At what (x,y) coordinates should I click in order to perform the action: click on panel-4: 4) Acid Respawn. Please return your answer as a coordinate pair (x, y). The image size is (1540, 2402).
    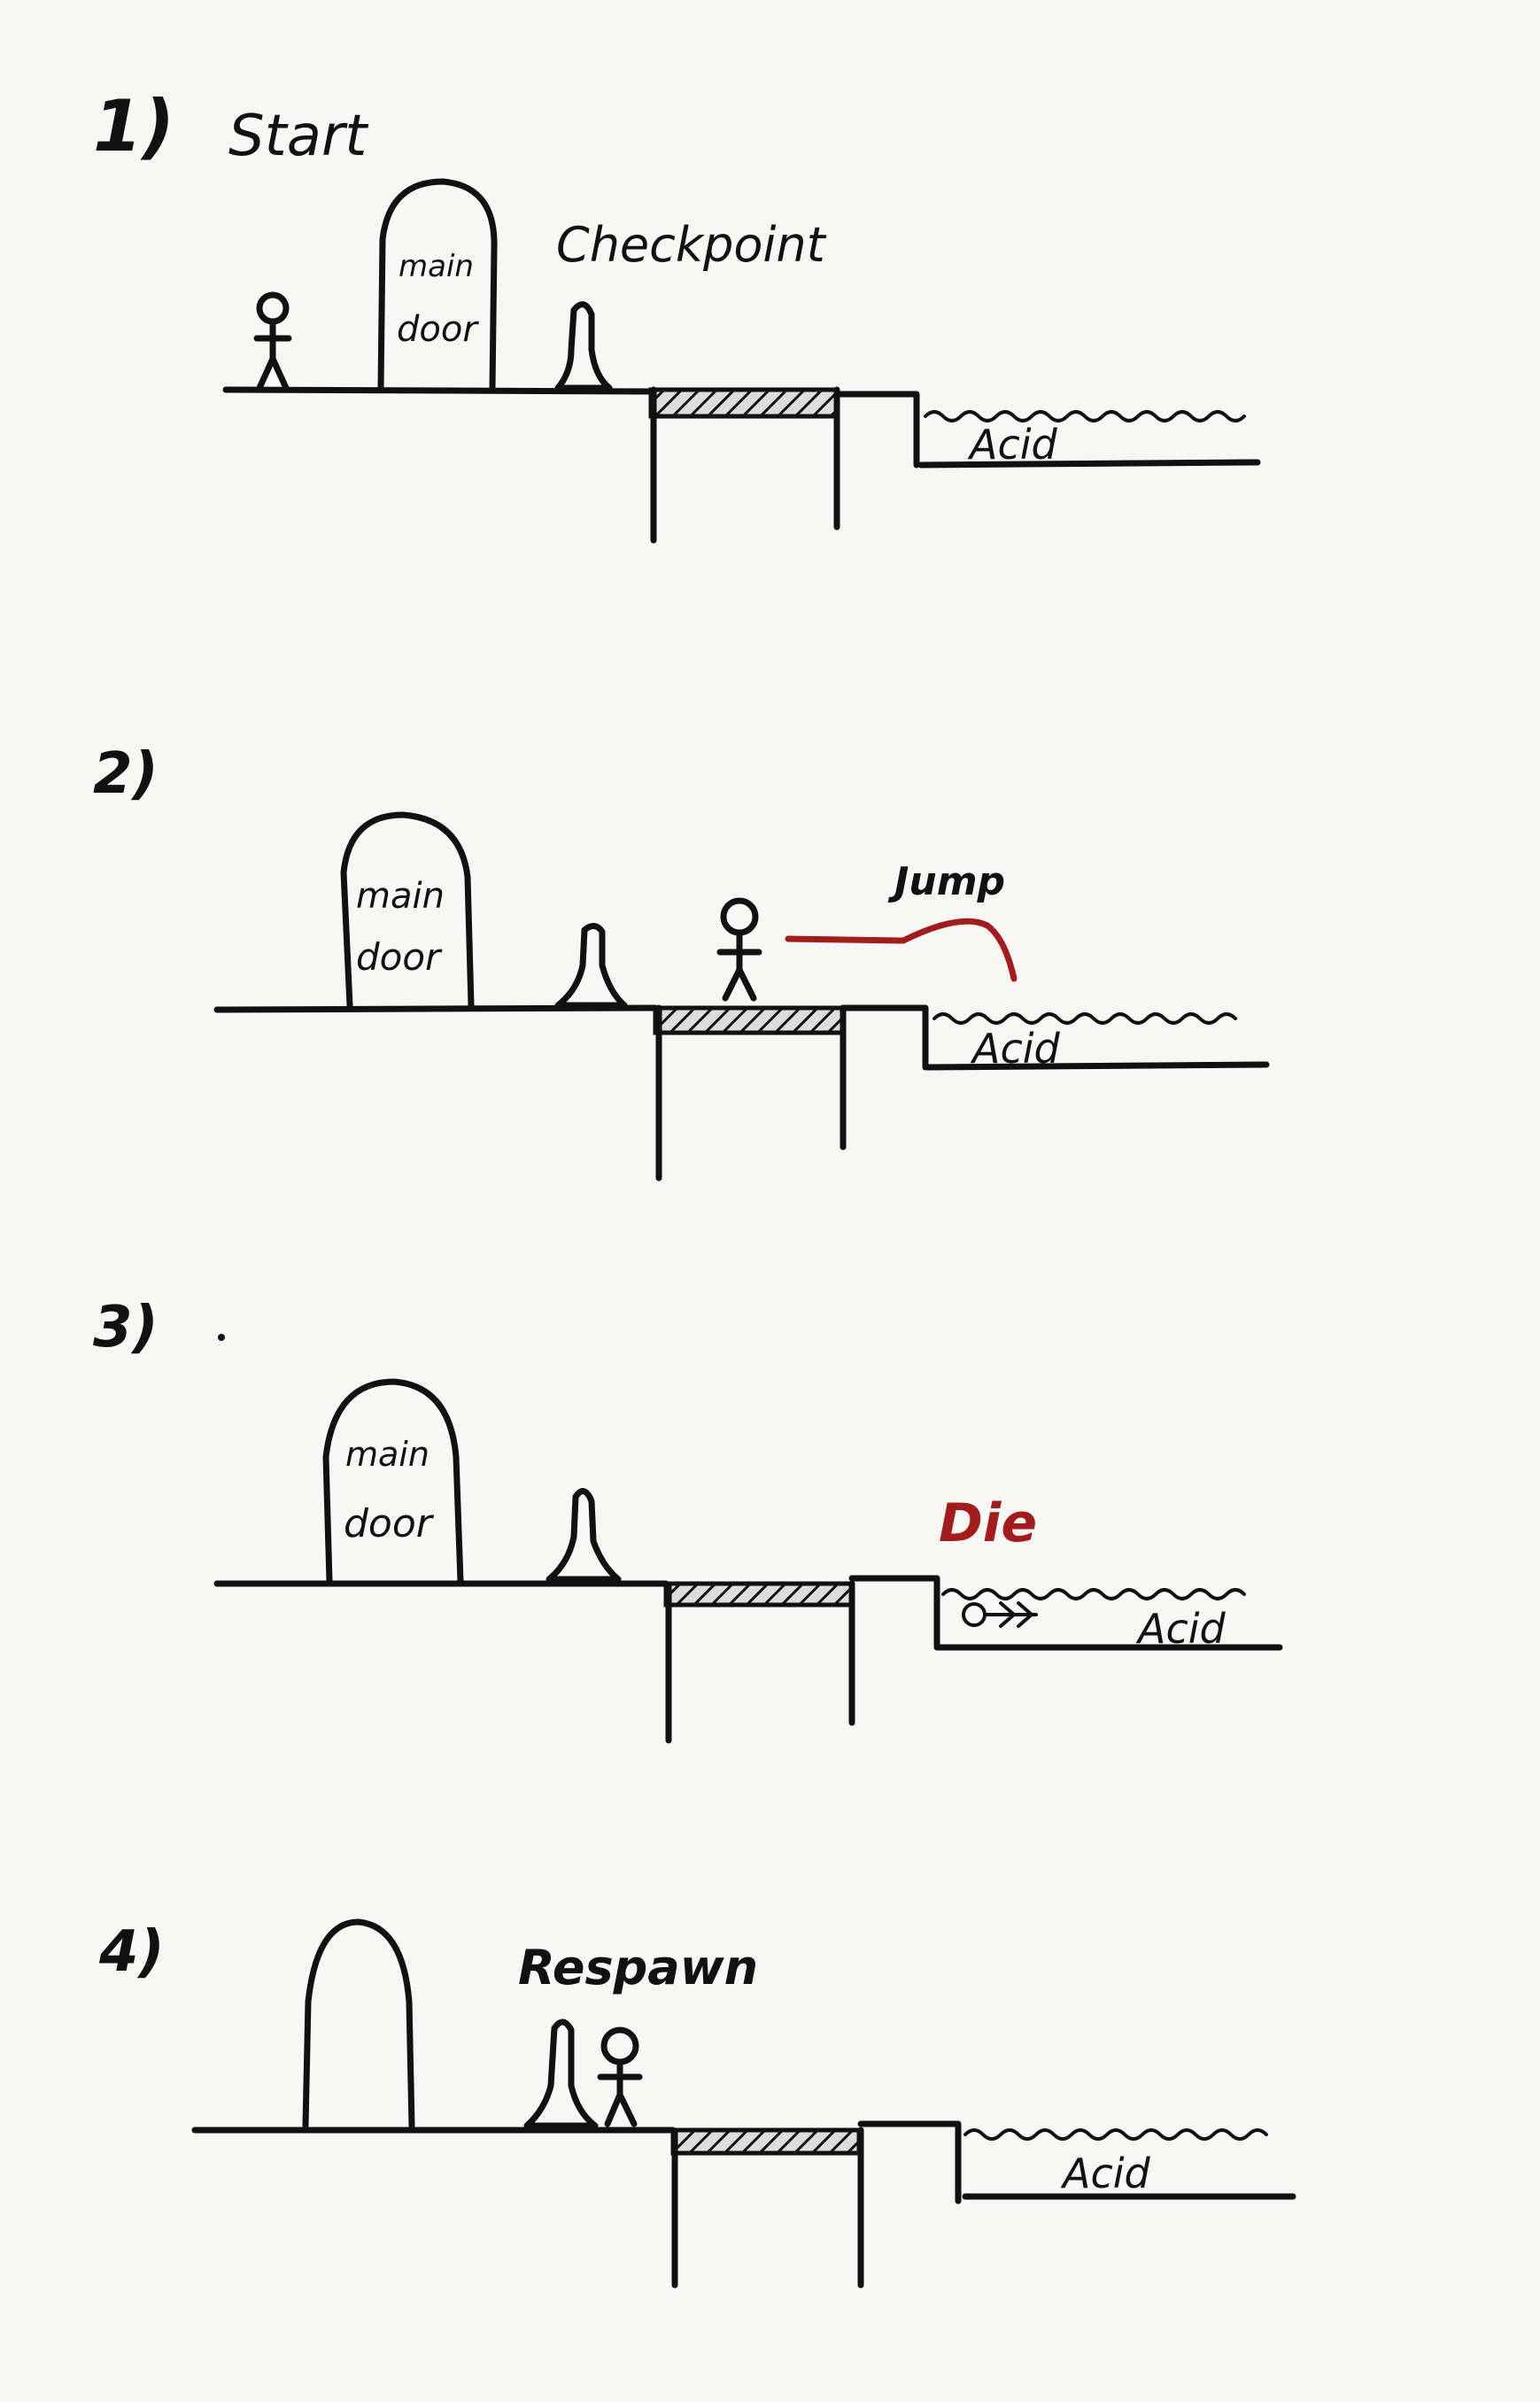
    Looking at the image, I should click on (697, 2103).